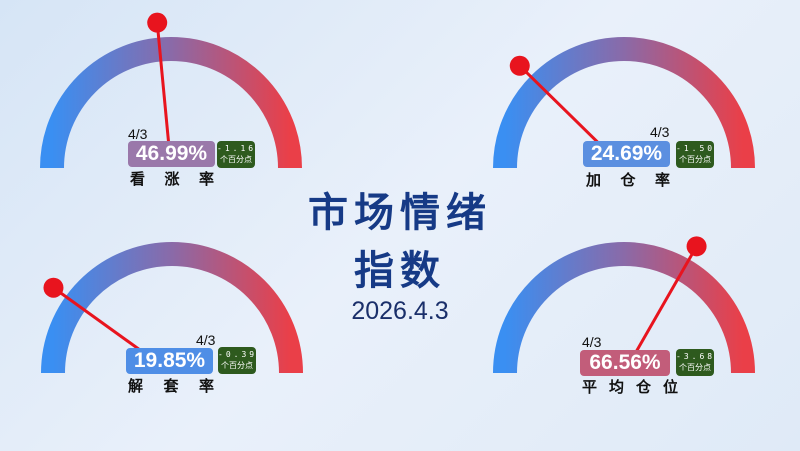 The height and width of the screenshot is (451, 800). Describe the element at coordinates (696, 356) in the screenshot. I see `change-value: -3.68` at that location.